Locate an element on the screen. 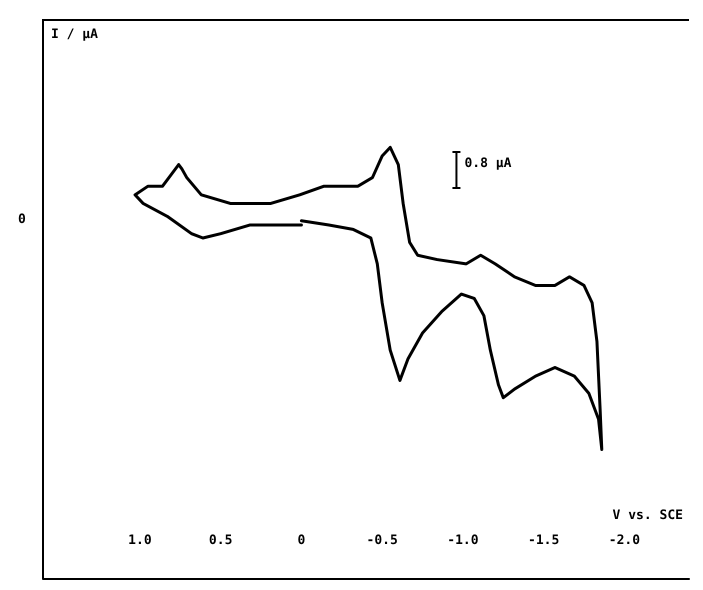  x-tick-label: -0.5 is located at coordinates (382, 540).